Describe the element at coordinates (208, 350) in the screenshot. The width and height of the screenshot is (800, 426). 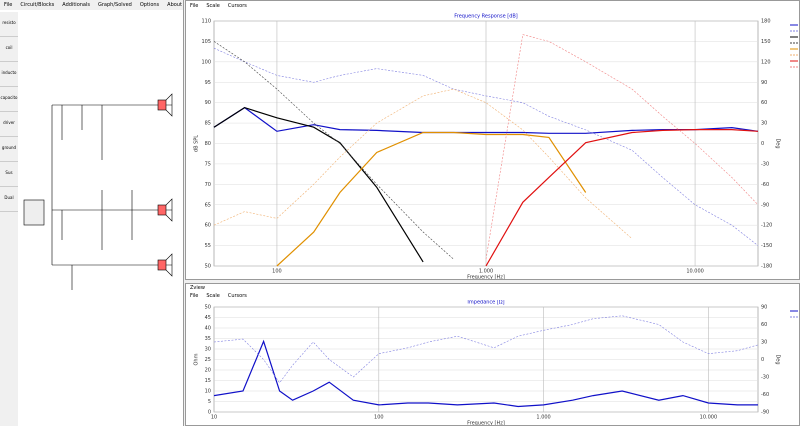
I see `y-tick-label: 30` at that location.